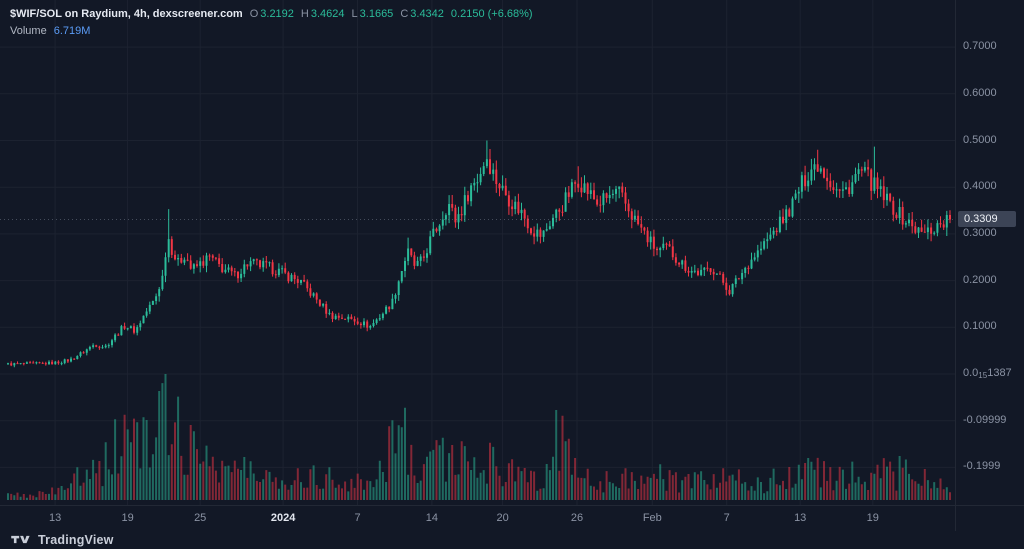  What do you see at coordinates (512, 539) in the screenshot?
I see `footer-bar: TradingView` at bounding box center [512, 539].